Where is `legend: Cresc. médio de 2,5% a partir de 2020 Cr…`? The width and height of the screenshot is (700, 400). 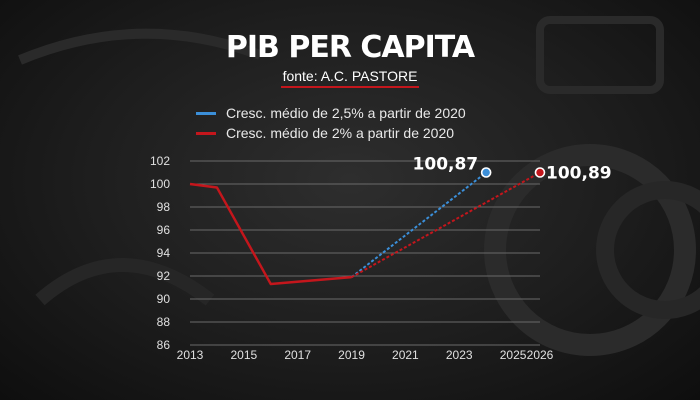 legend: Cresc. médio de 2,5% a partir de 2020 Cr… is located at coordinates (331, 123).